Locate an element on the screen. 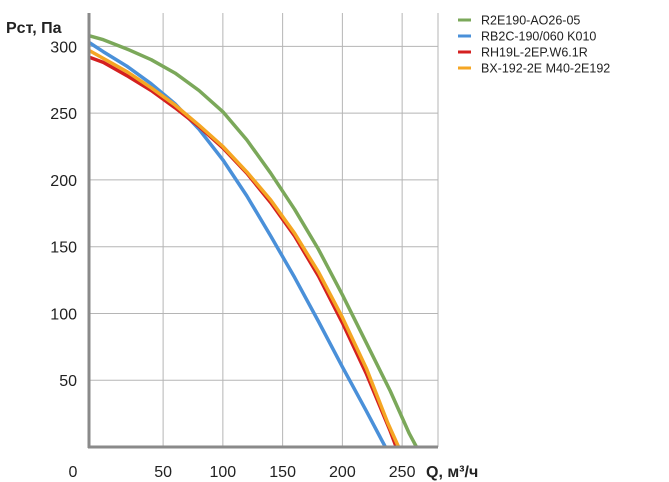  x-tick-label: 50 is located at coordinates (163, 472).